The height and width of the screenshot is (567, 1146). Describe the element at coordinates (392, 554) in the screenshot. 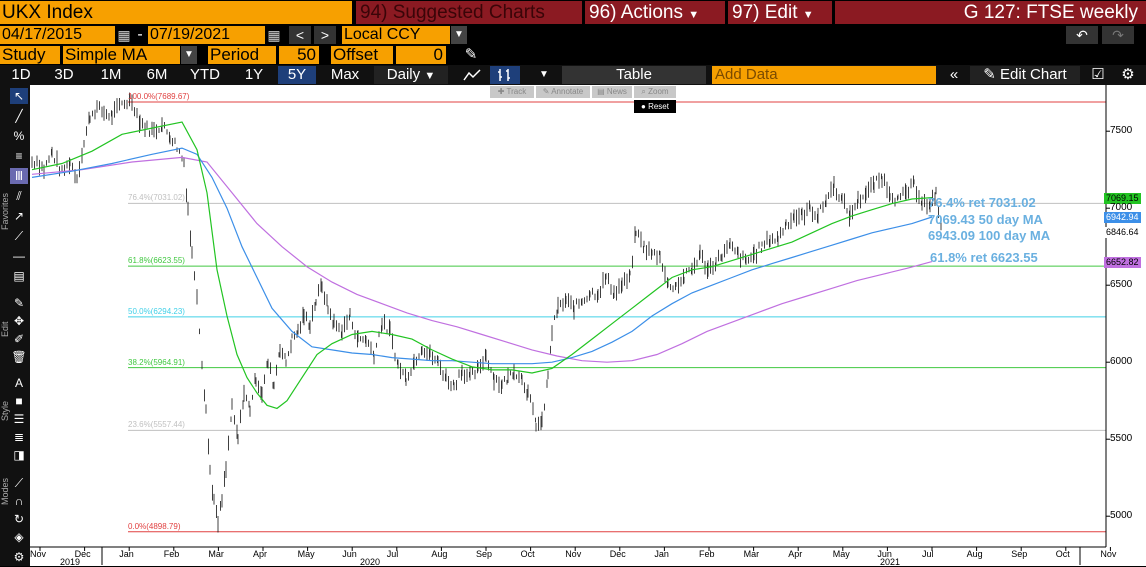

I see `x-tick-label: Jul` at that location.